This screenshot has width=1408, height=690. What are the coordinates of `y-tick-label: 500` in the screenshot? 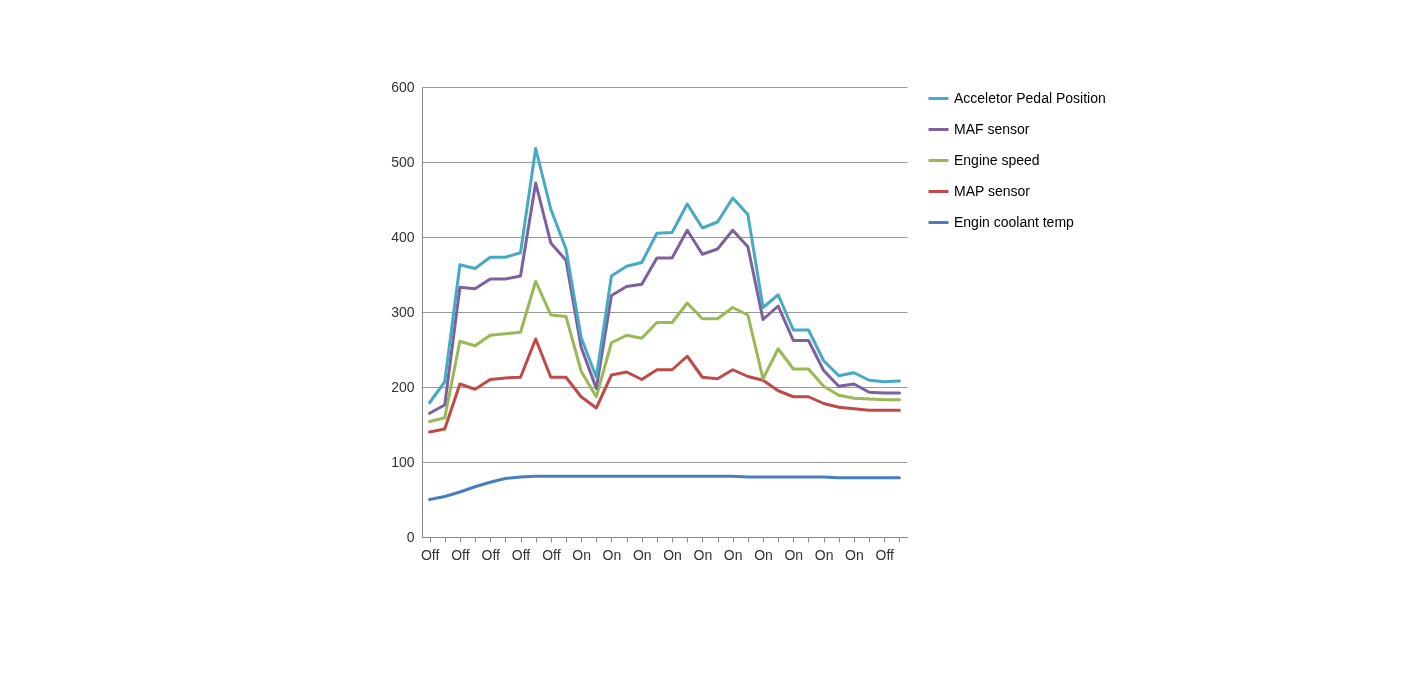 It's located at (403, 161).